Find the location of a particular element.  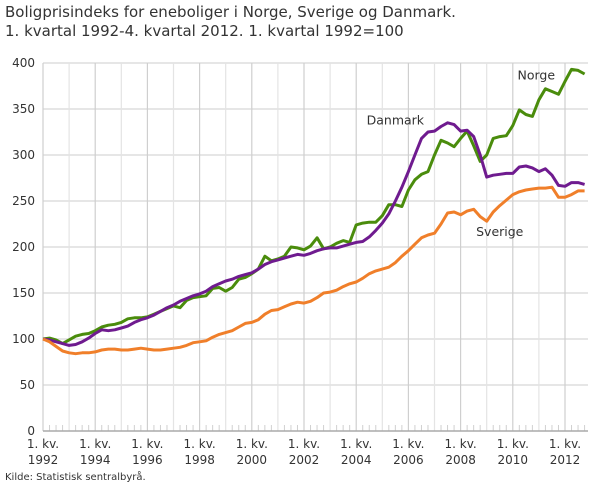

y-tick-label: 0 is located at coordinates (31, 431).